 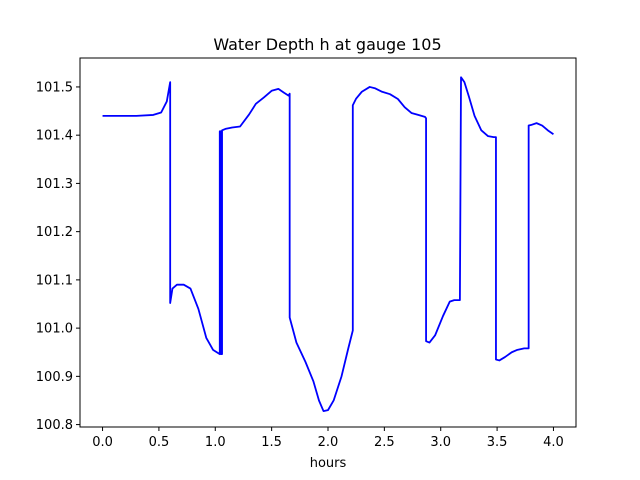 I want to click on y-tick-label: 100.8, so click(x=54, y=425).